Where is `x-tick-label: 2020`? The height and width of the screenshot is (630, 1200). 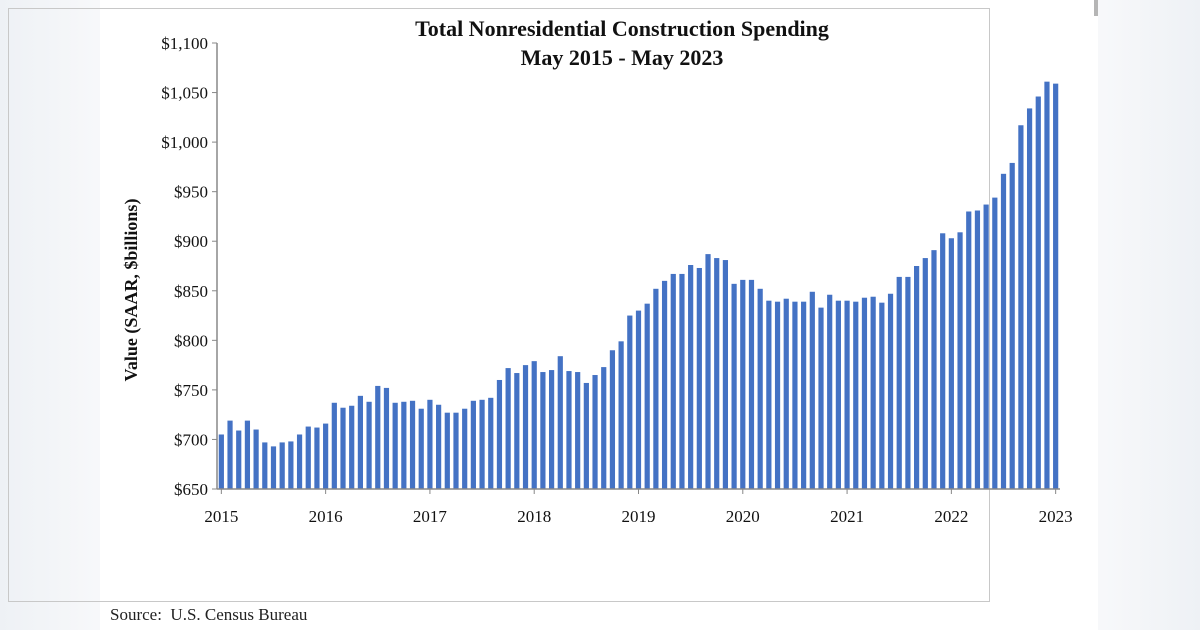
x-tick-label: 2020 is located at coordinates (743, 516).